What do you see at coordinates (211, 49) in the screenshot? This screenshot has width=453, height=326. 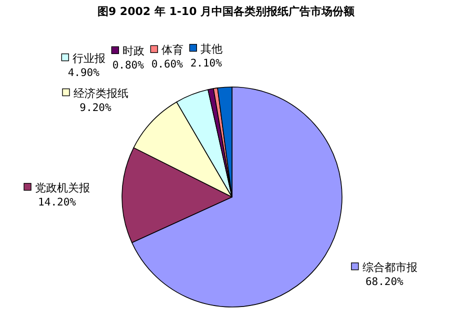 I see `legend-label: 其他` at bounding box center [211, 49].